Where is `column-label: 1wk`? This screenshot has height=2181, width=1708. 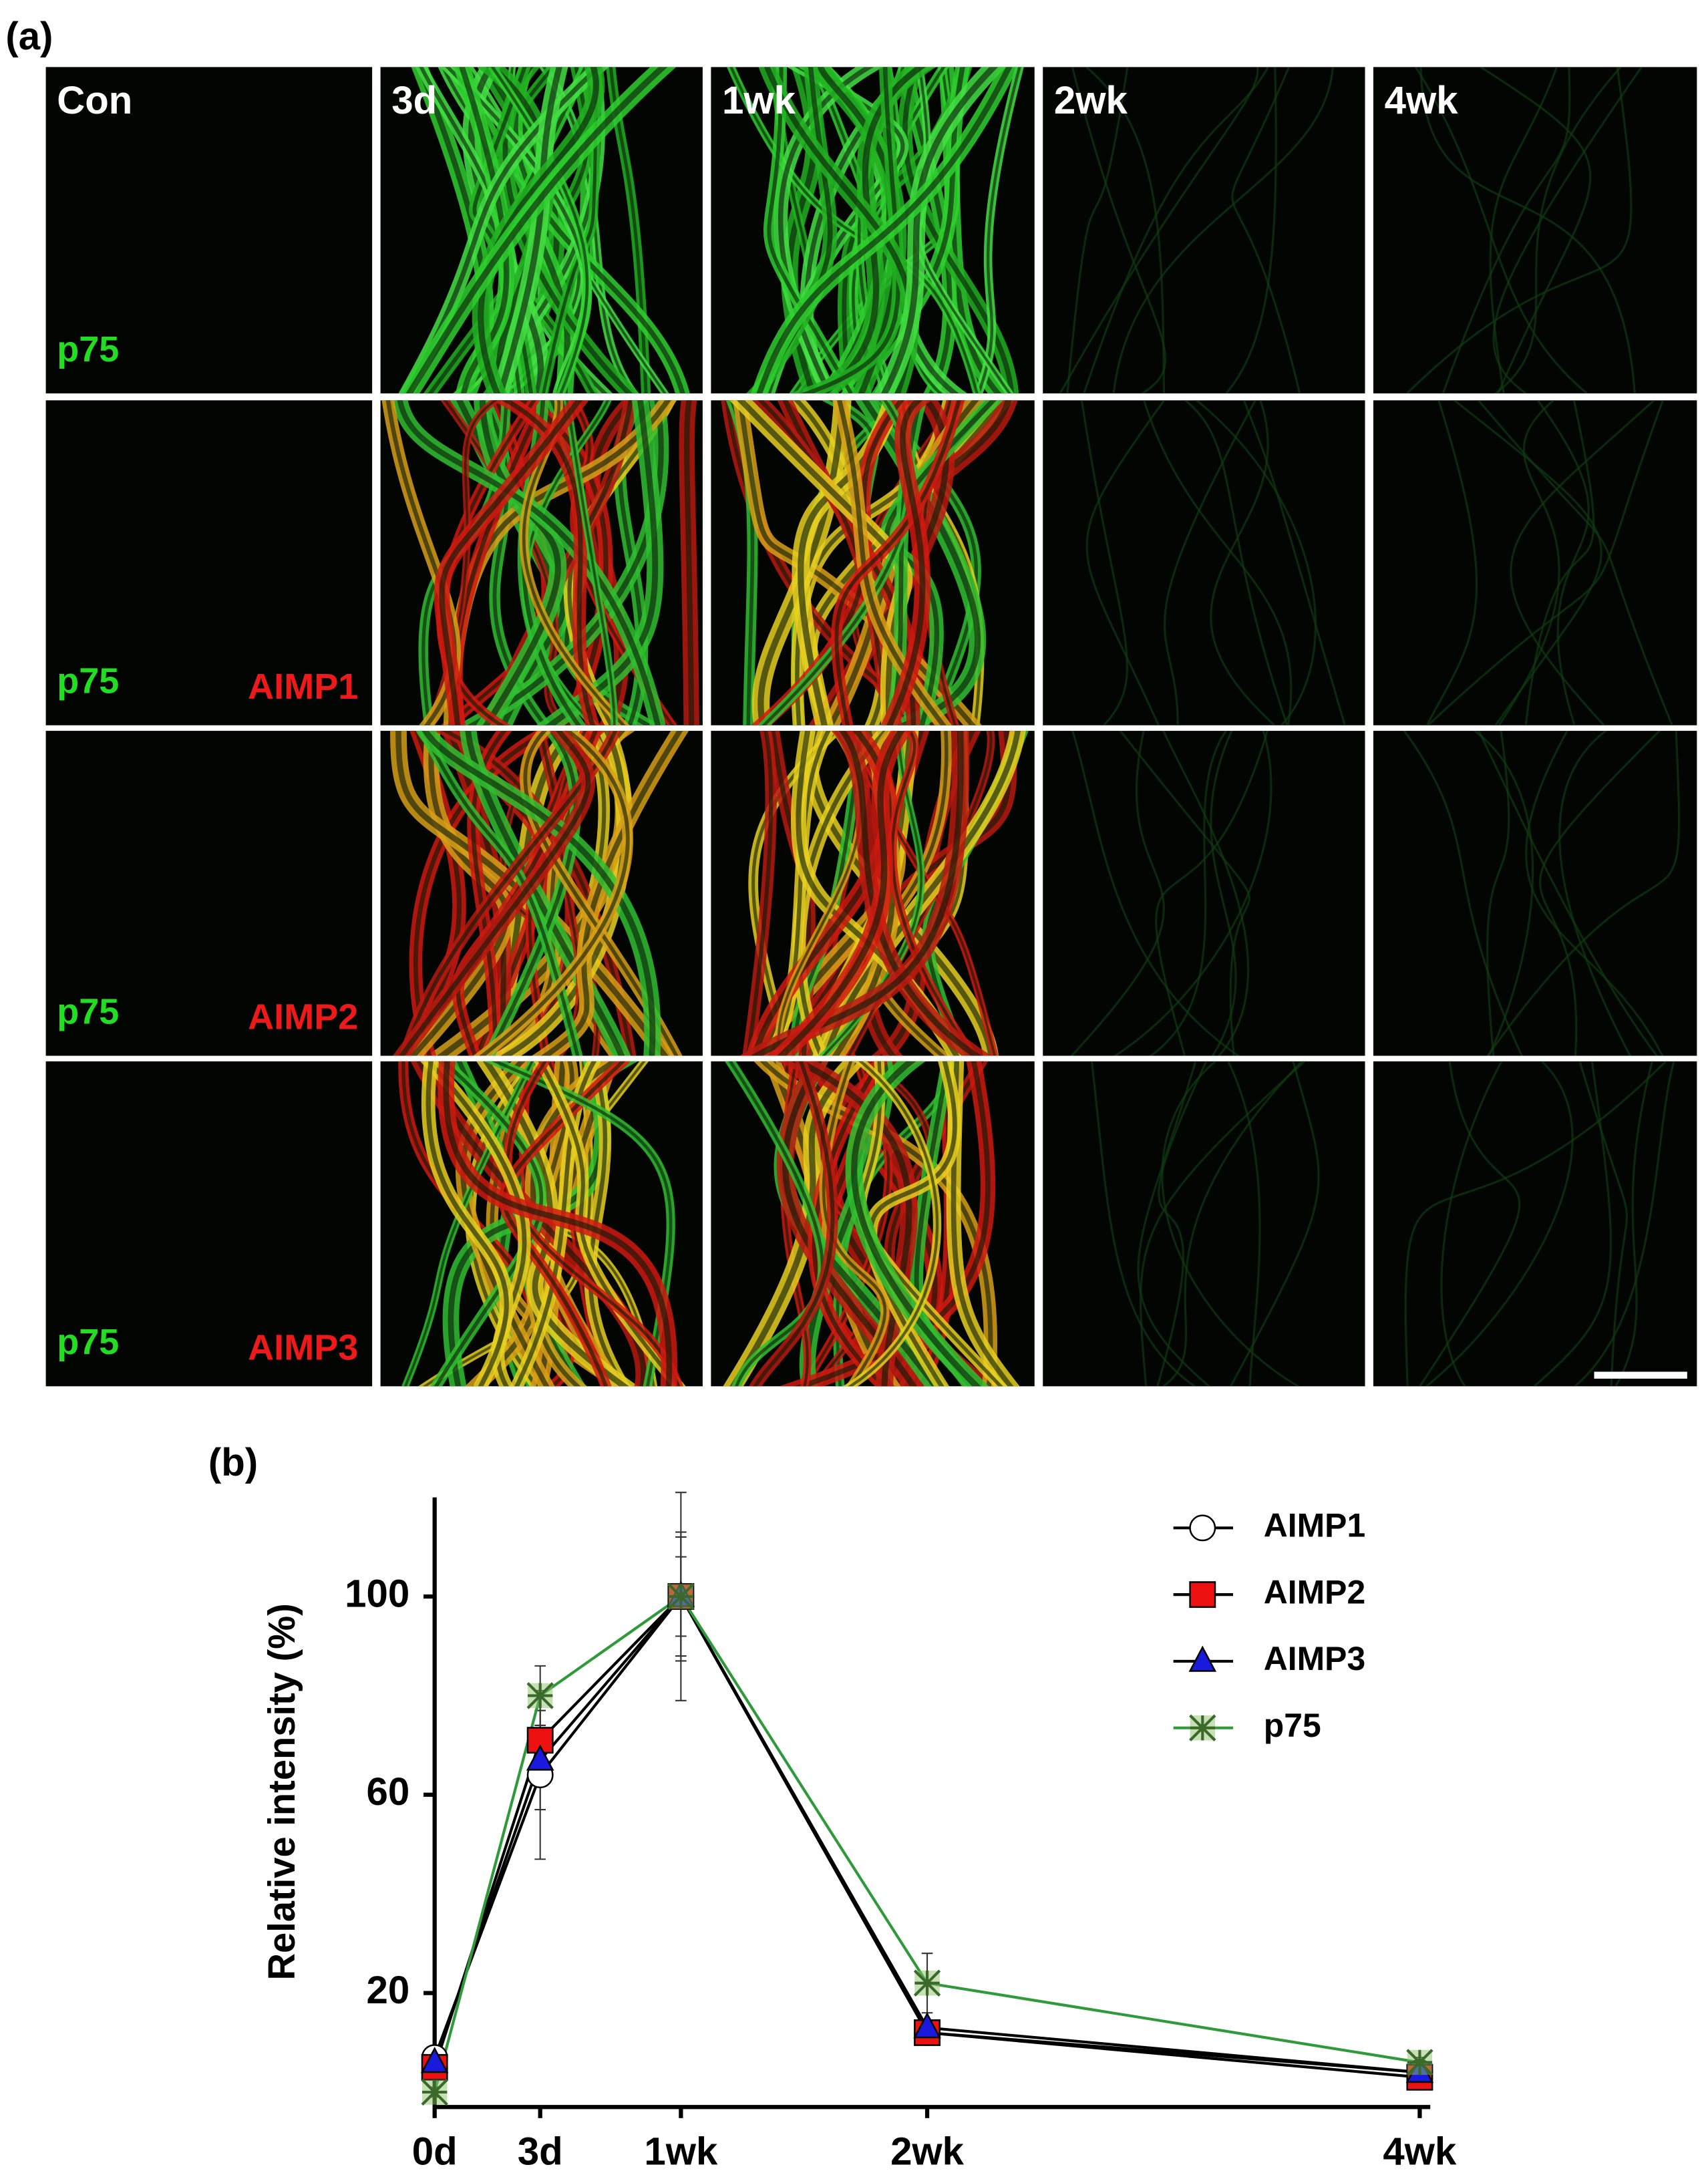
column-label: 1wk is located at coordinates (759, 101).